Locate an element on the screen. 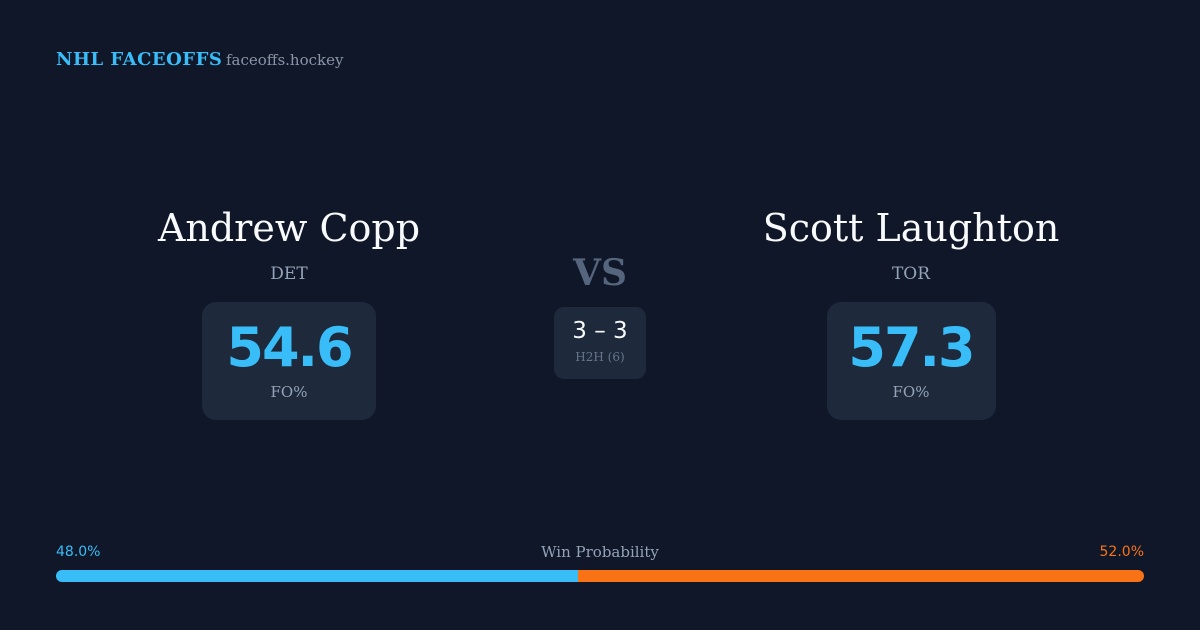 The image size is (1200, 630). player-name: Andrew Copp is located at coordinates (289, 228).